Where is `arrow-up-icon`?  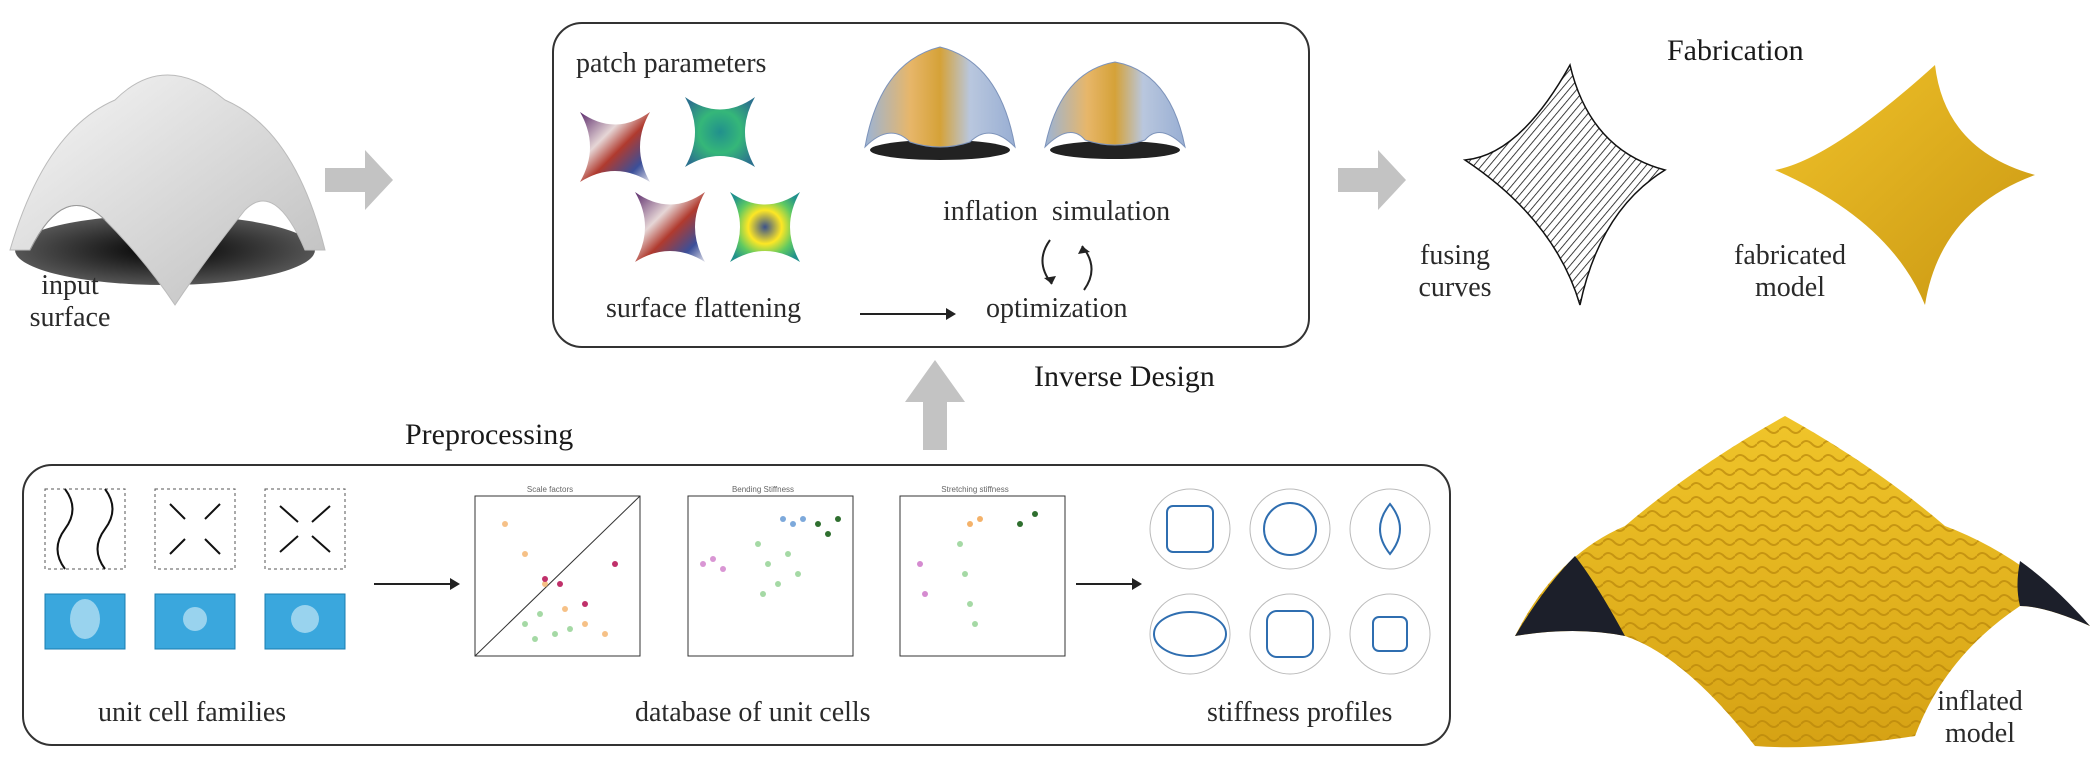
arrow-up-icon is located at coordinates (935, 405).